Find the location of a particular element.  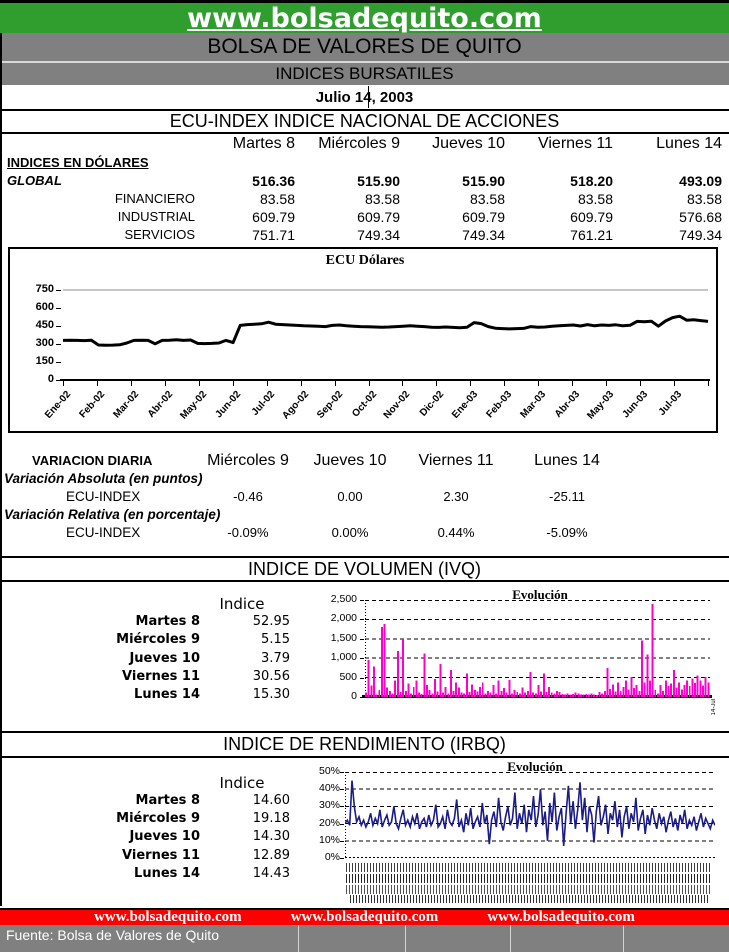

col-header: Lunes 14 is located at coordinates (567, 460).